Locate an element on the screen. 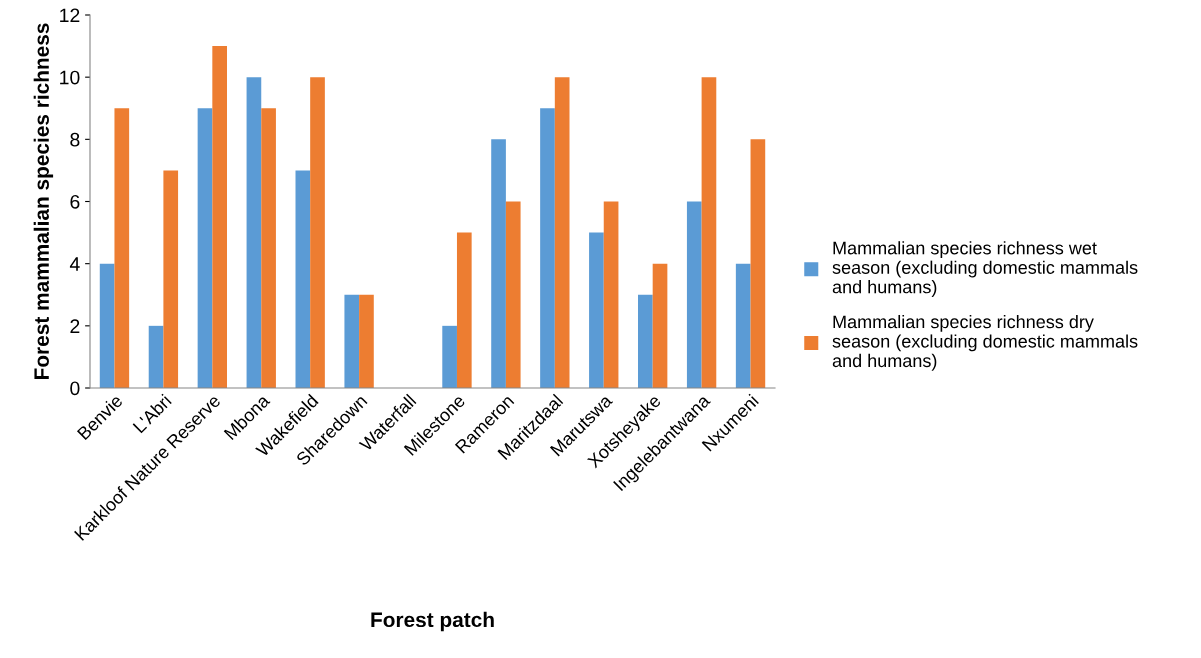 The width and height of the screenshot is (1201, 658). y-tick-label: 2 is located at coordinates (75, 326).